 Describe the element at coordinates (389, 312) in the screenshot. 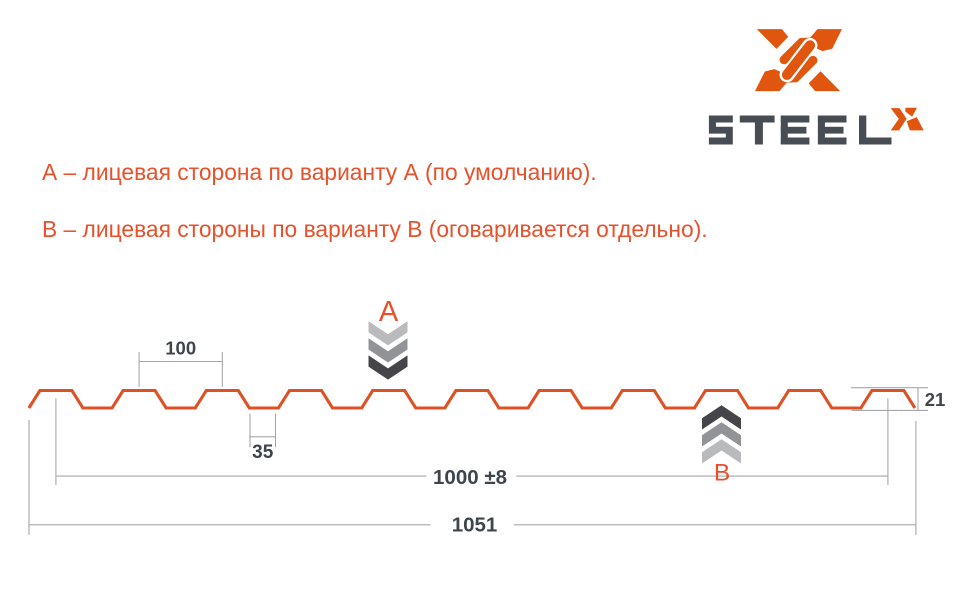

I see `svg-text: A` at that location.